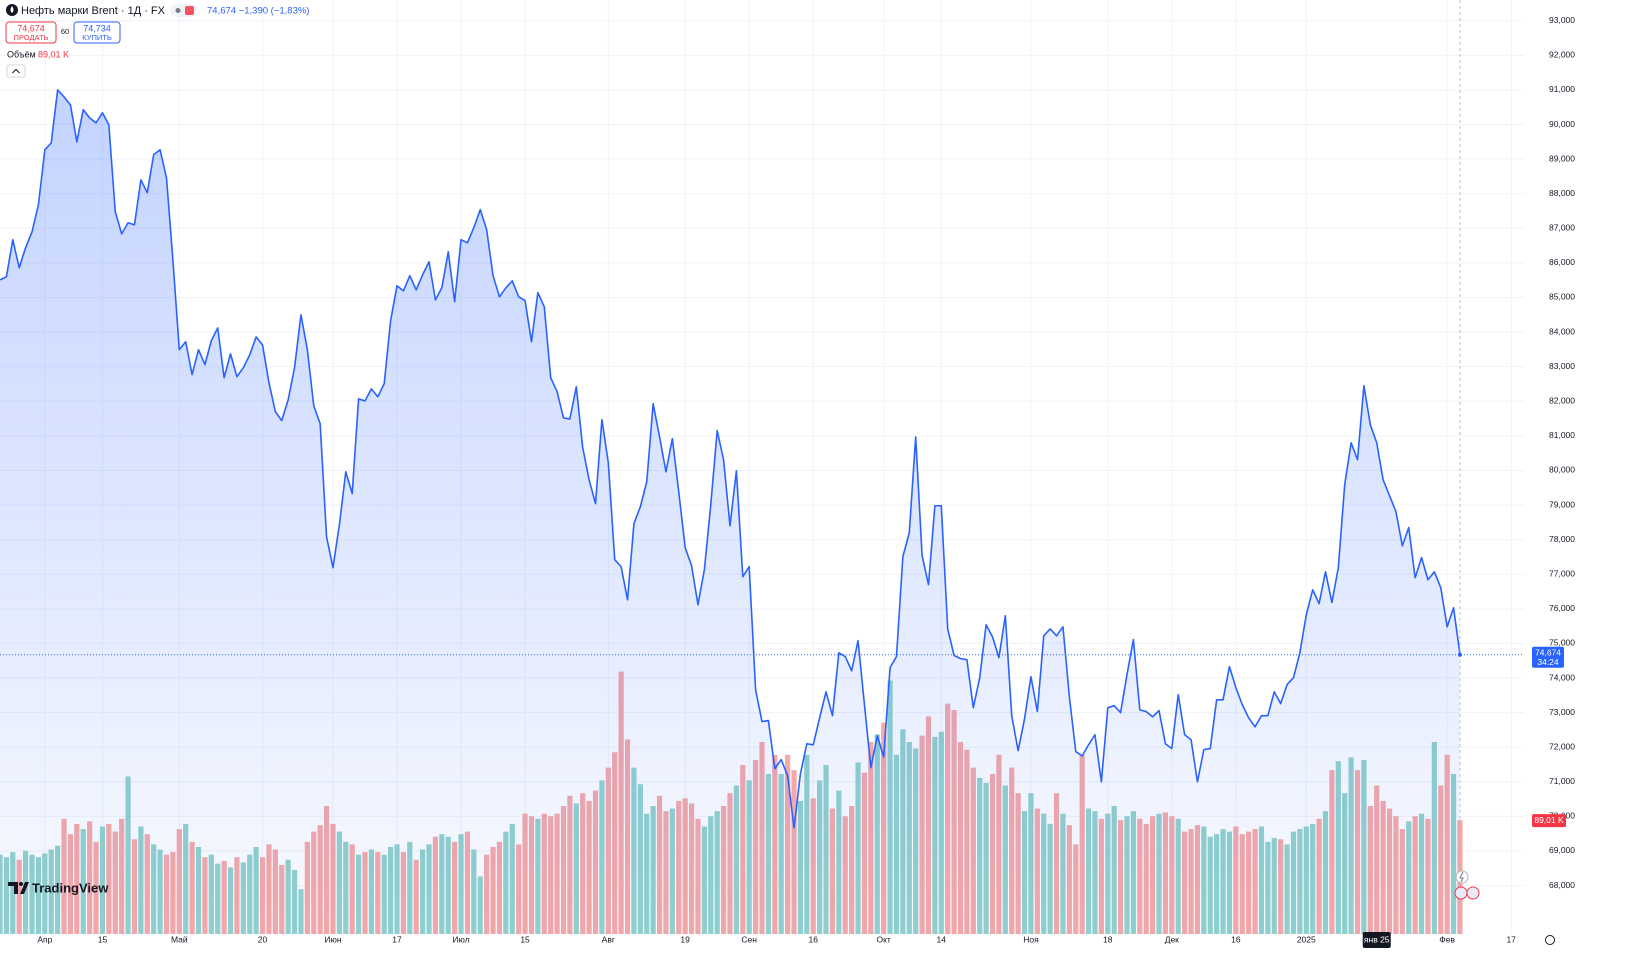  What do you see at coordinates (1562, 435) in the screenshot?
I see `y-tick-label: 81,000` at bounding box center [1562, 435].